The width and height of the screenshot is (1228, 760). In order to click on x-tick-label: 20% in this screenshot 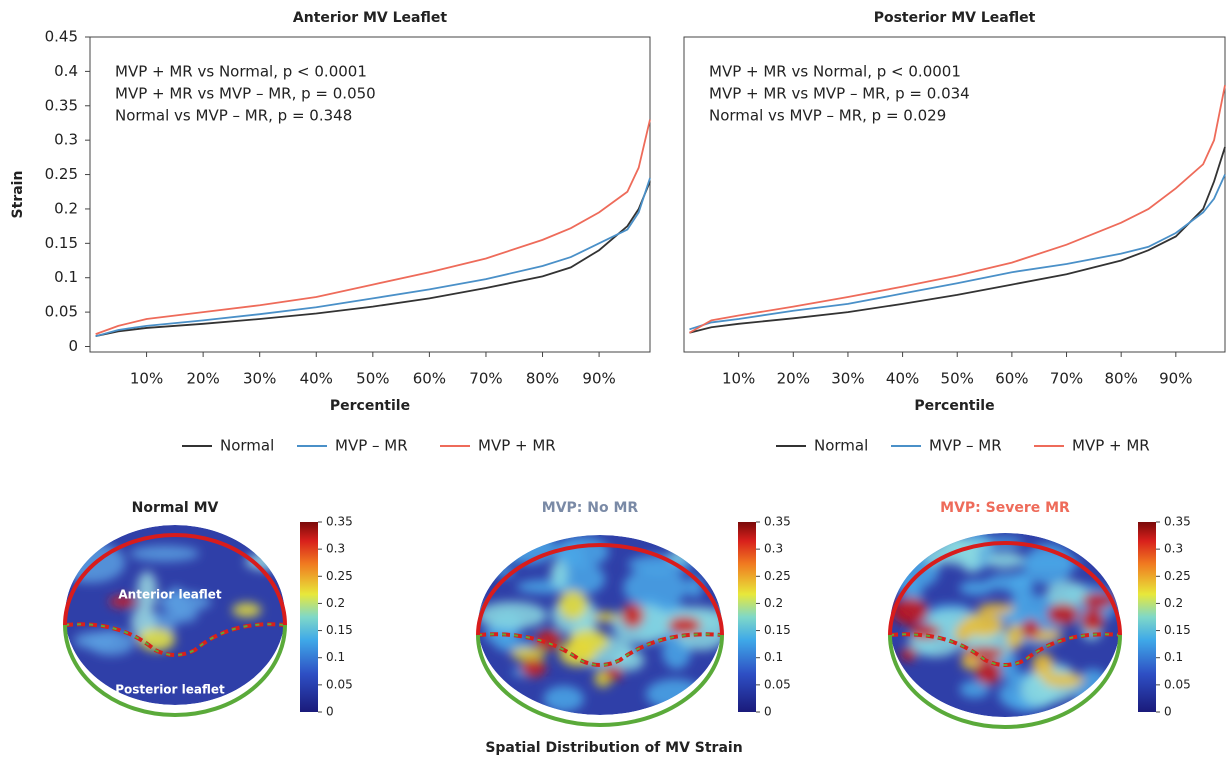, I will do `click(202, 379)`.